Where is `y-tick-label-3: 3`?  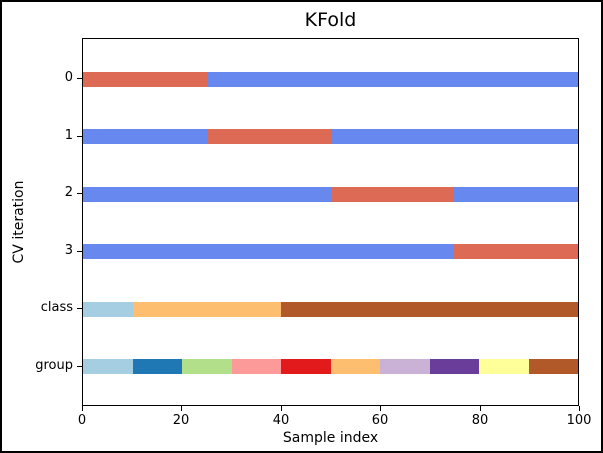
y-tick-label-3: 3 is located at coordinates (68, 250).